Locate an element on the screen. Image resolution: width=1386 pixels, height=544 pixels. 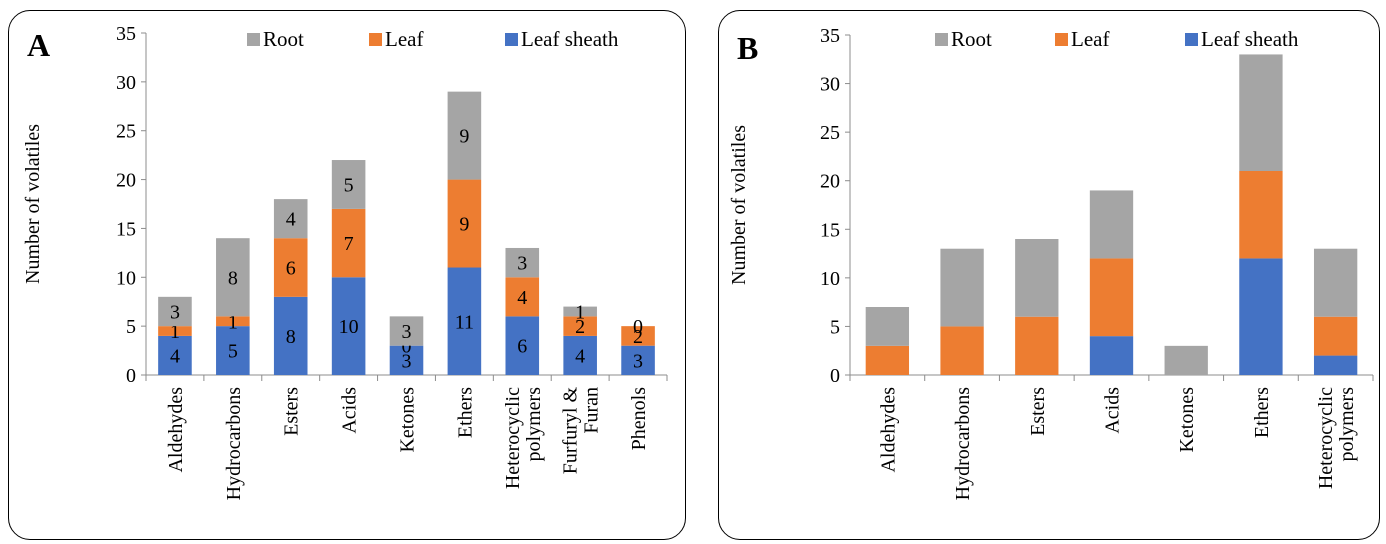
legend-label-b: Leaf sheath is located at coordinates (1250, 39).